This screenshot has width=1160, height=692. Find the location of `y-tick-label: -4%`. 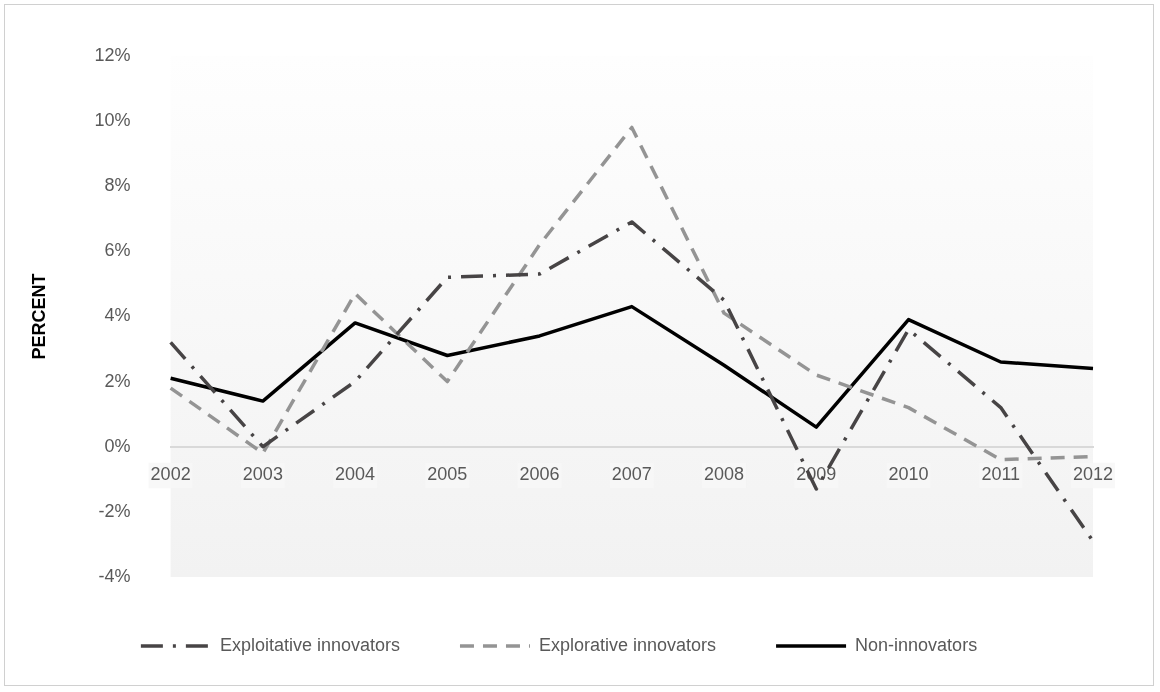

y-tick-label: -4% is located at coordinates (114, 575).